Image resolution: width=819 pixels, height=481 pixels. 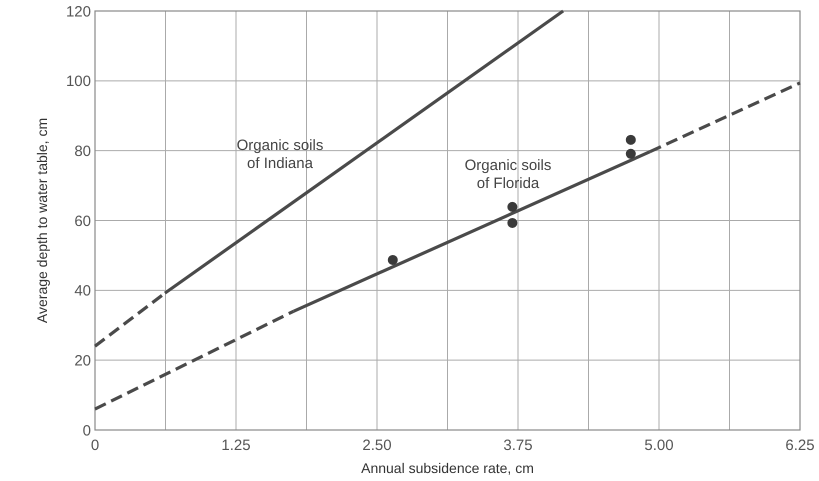 What do you see at coordinates (82, 291) in the screenshot?
I see `y-tick-label: 40` at bounding box center [82, 291].